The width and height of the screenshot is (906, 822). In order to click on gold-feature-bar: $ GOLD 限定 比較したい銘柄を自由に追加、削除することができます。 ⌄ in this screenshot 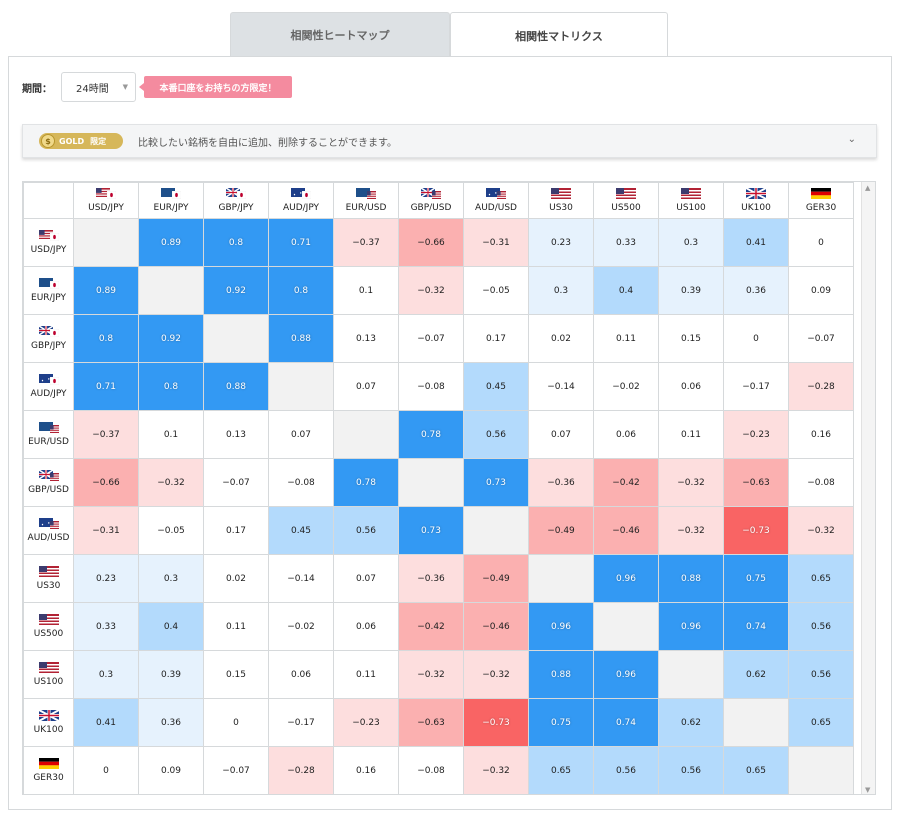, I will do `click(449, 141)`.